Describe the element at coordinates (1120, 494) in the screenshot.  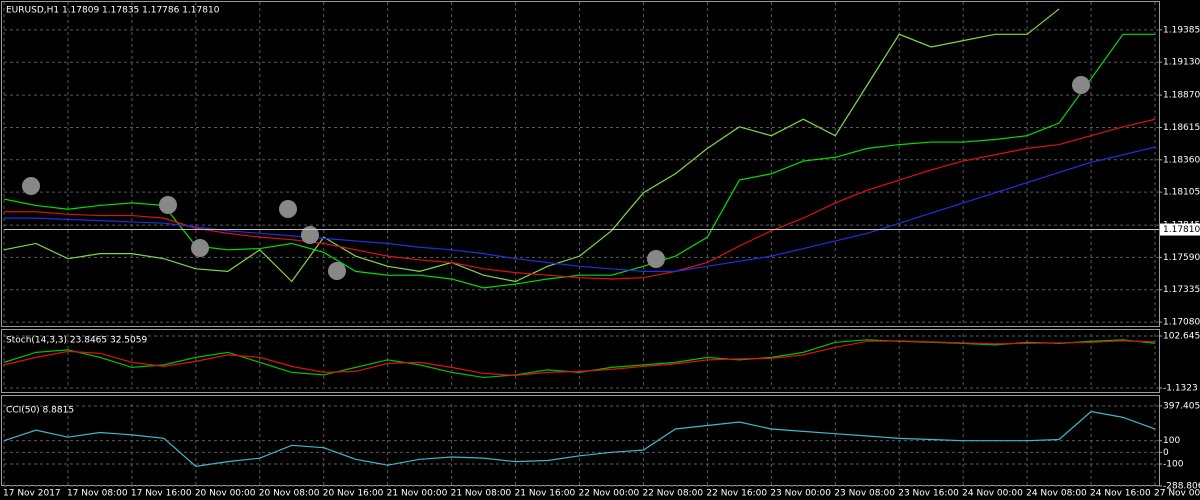
I see `x-tick-label: 24 Nov 16:00` at that location.